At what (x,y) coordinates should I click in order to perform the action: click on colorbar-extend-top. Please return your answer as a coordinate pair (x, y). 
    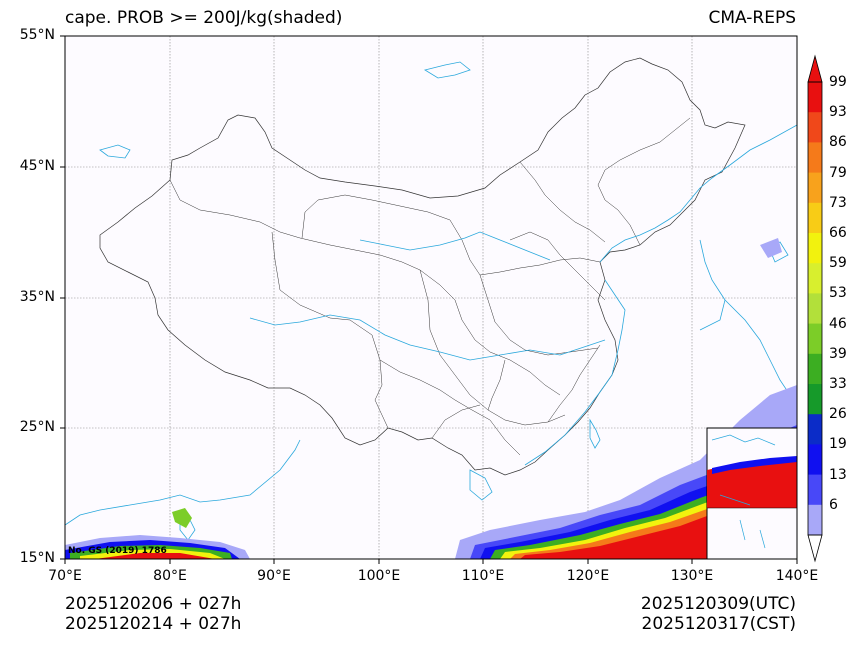
    Looking at the image, I should click on (815, 68).